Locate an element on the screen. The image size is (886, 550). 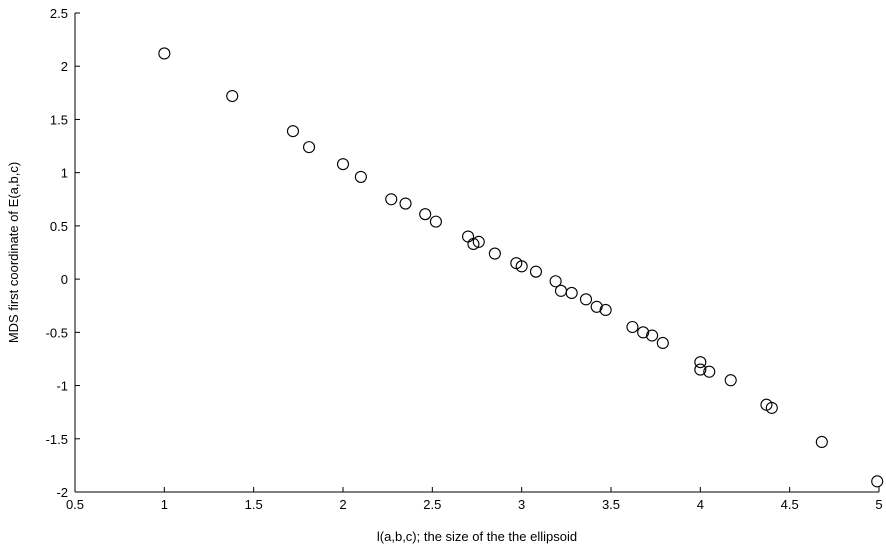
x-tick-label: 0.5 is located at coordinates (75, 504).